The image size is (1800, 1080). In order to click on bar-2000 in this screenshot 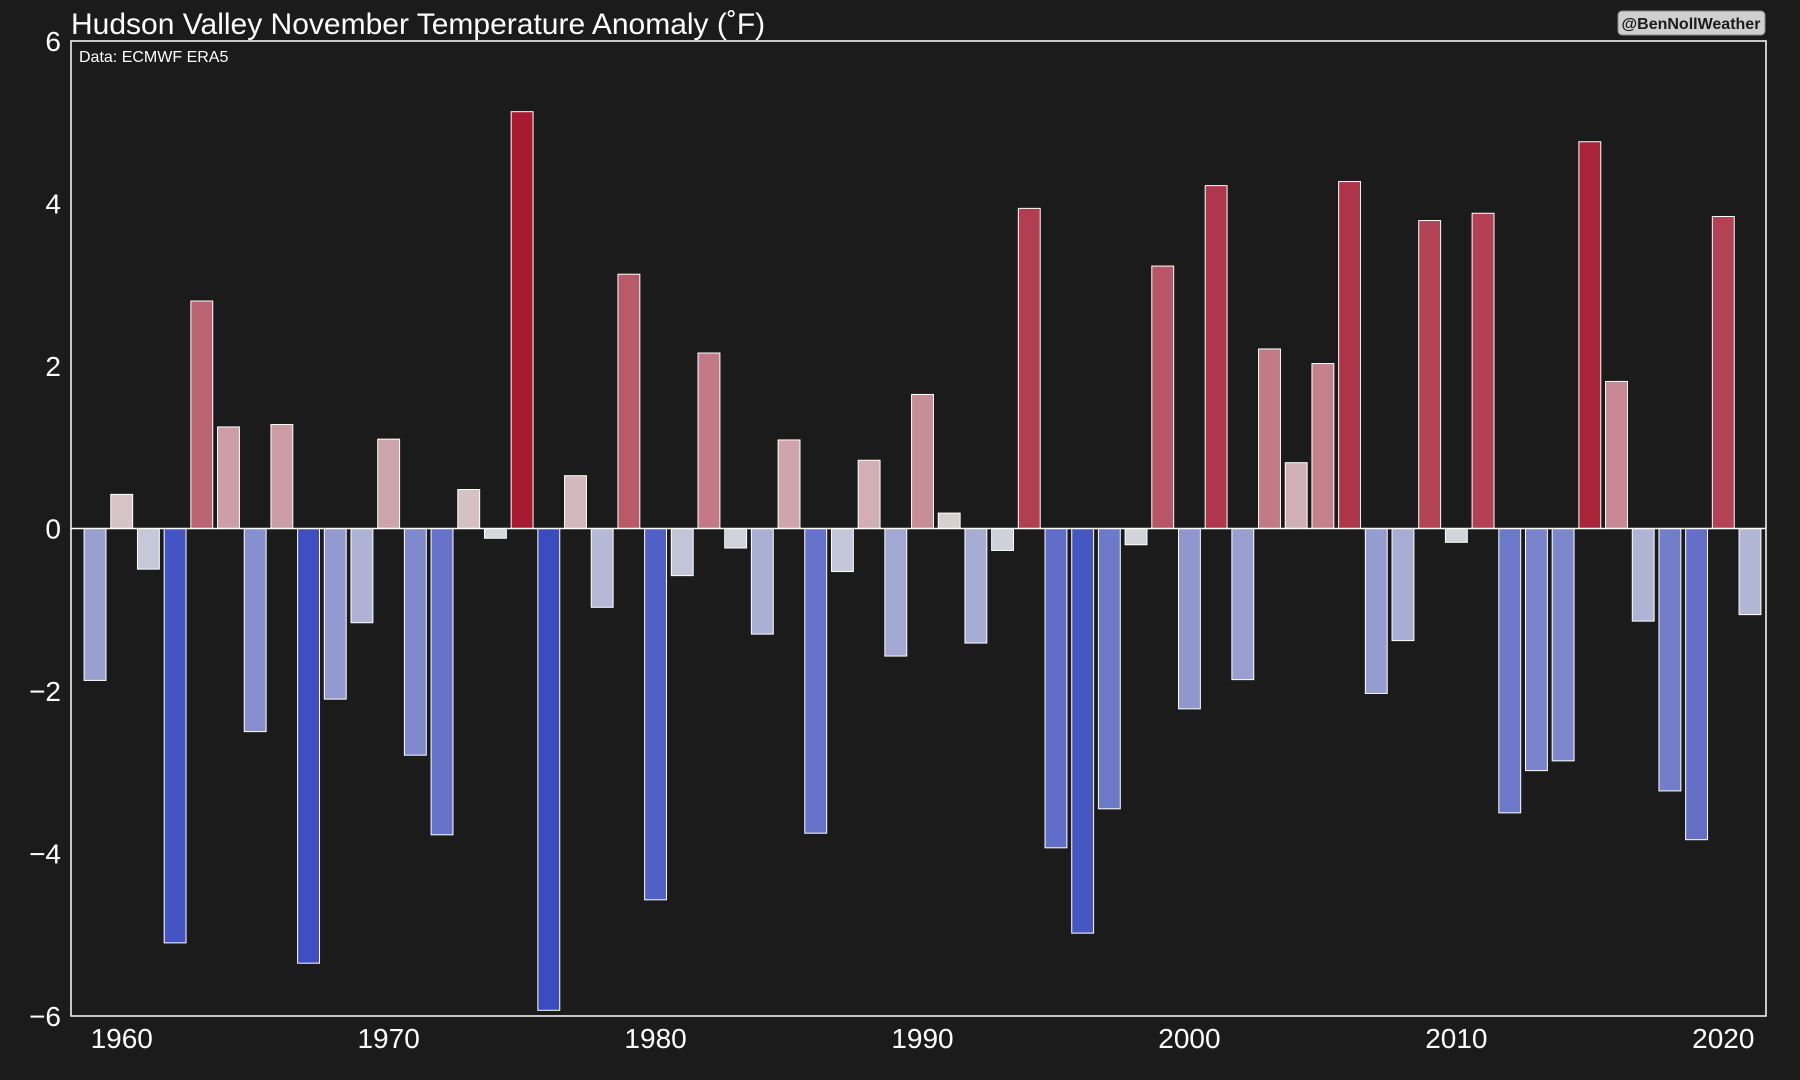, I will do `click(1189, 619)`.